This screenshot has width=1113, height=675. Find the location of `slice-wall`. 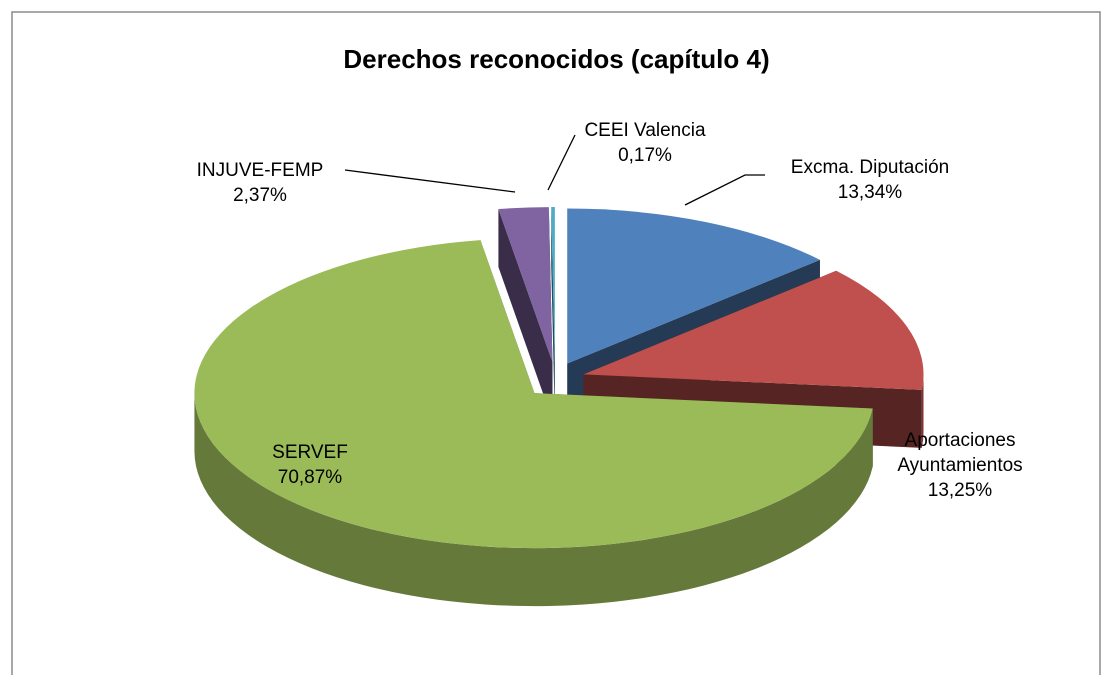

slice-wall is located at coordinates (922, 411).